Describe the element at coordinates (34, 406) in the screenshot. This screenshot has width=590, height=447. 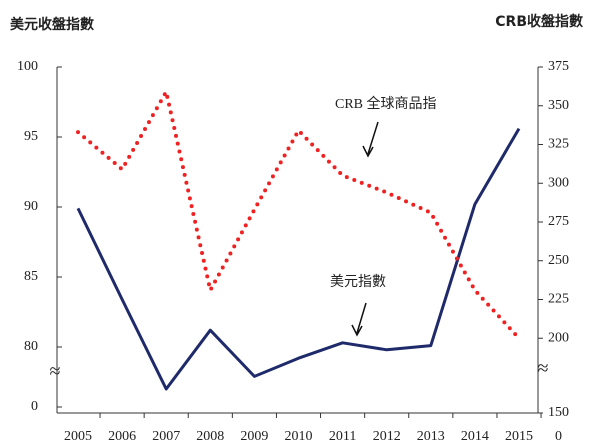
I see `y-tick-label: 0` at that location.